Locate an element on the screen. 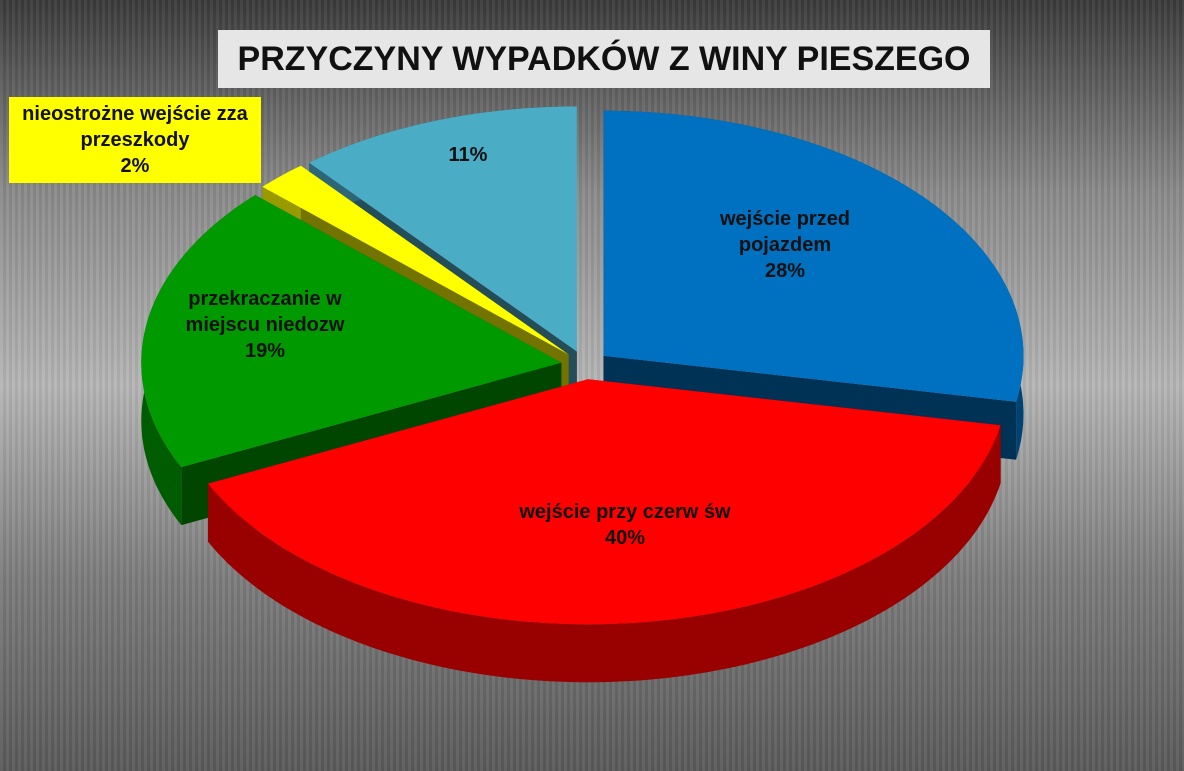 The image size is (1184, 771). data-label: wejście przy czerw św 40% is located at coordinates (625, 525).